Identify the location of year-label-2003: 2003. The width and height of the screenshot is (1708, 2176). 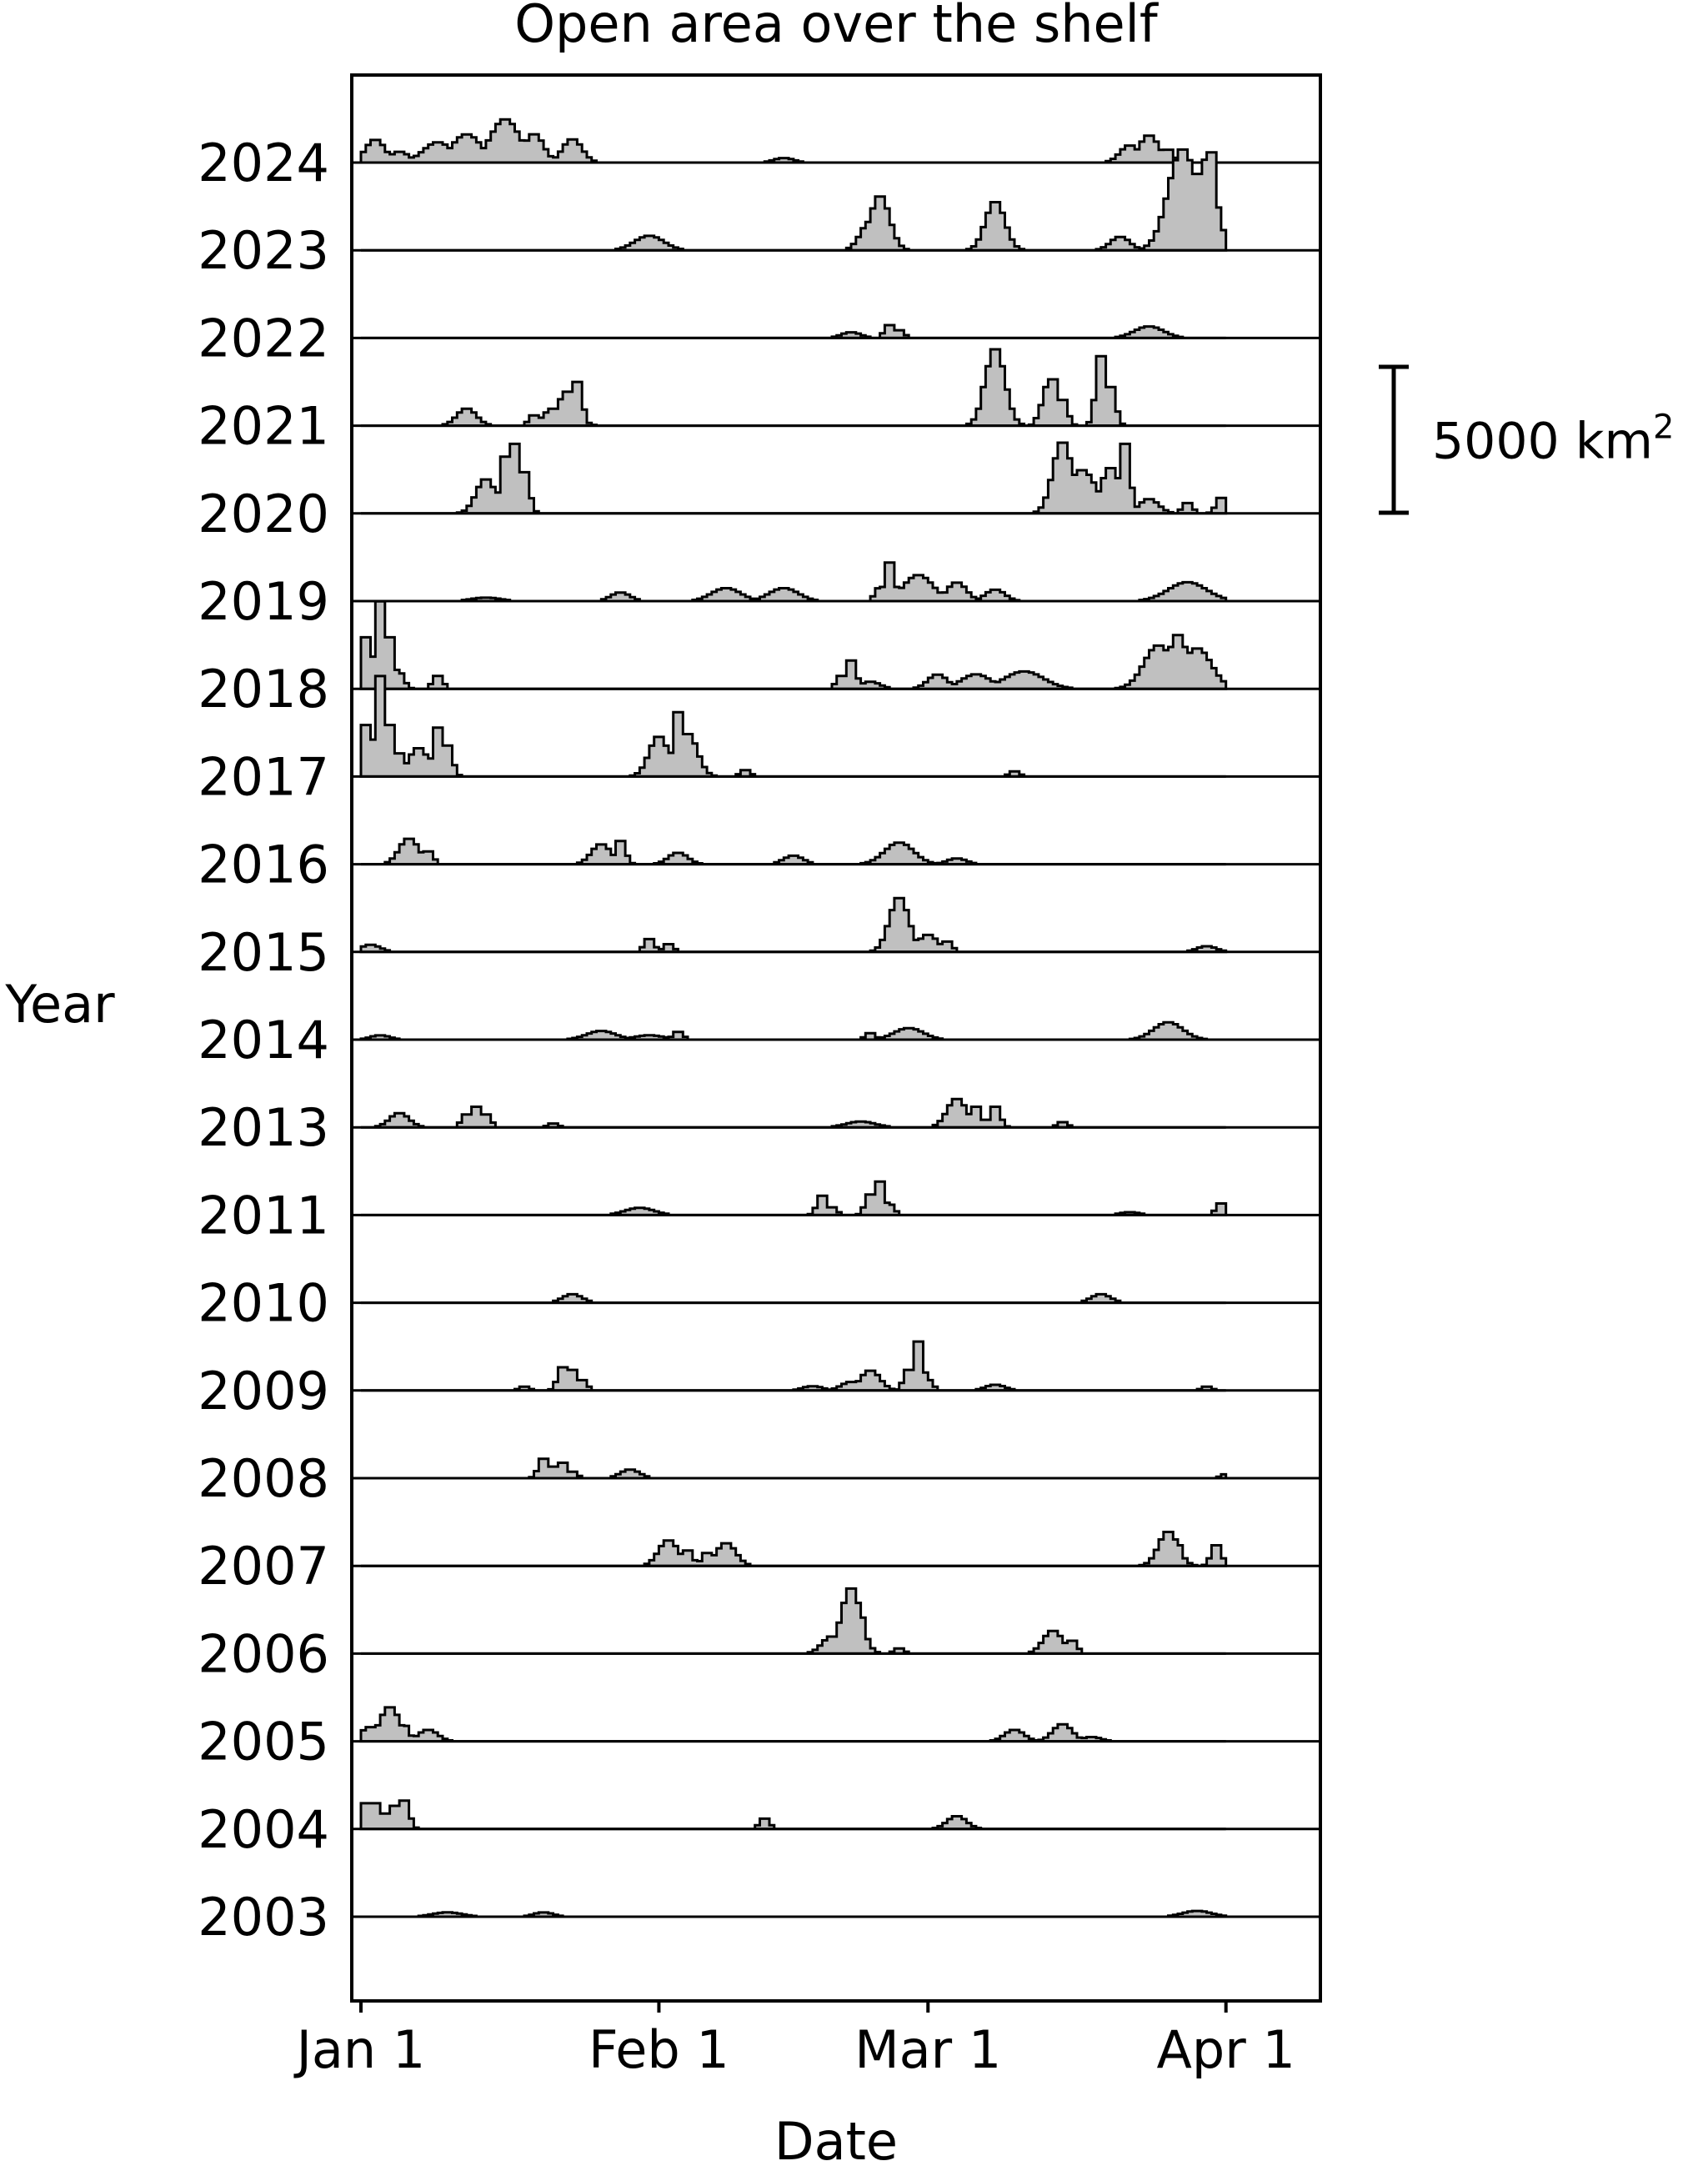
(263, 1917).